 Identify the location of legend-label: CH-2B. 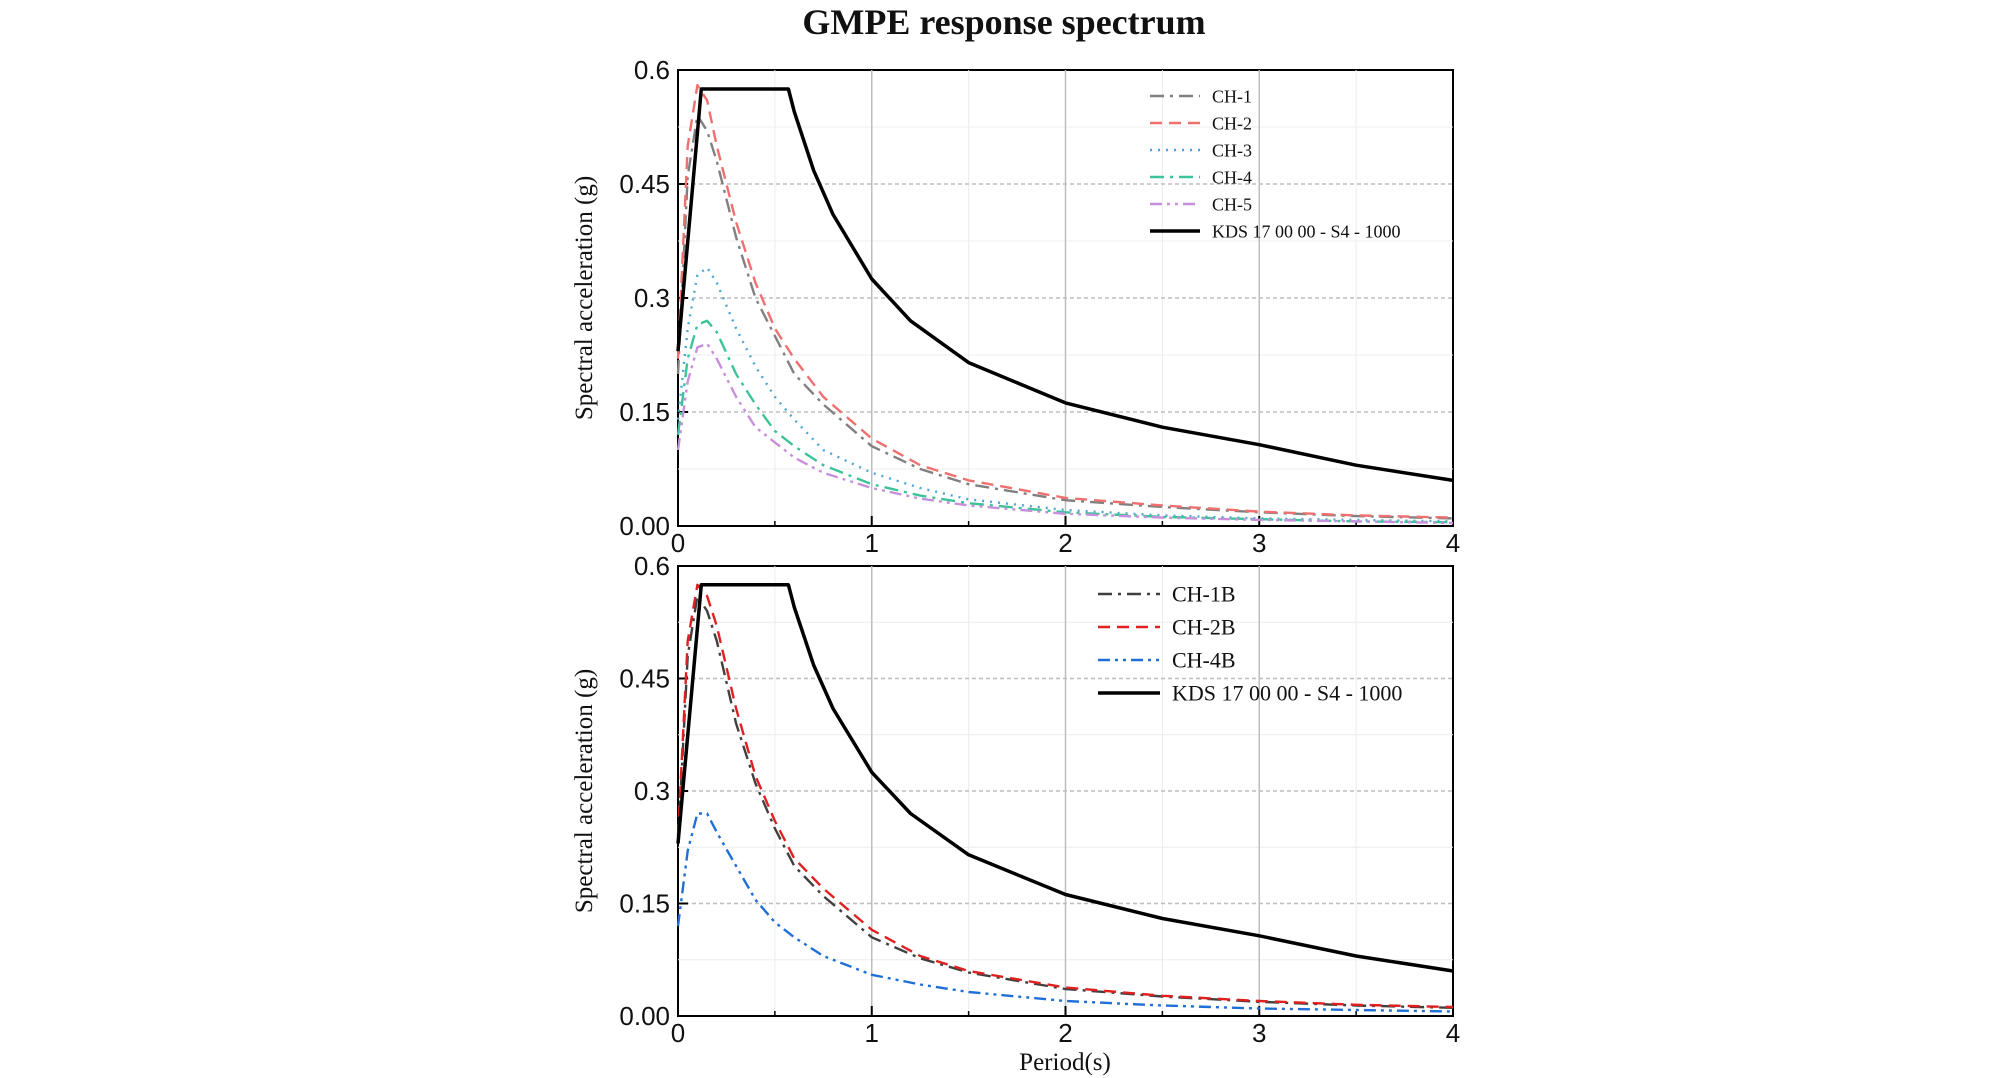
(1204, 627).